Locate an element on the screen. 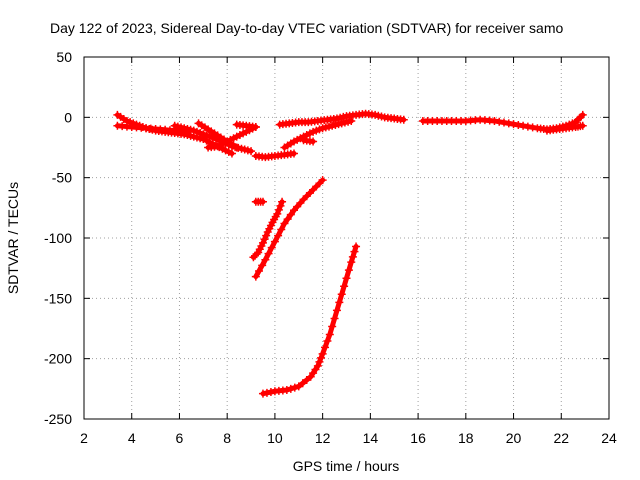 This screenshot has width=640, height=480. y-tick-label: -50 is located at coordinates (62, 178).